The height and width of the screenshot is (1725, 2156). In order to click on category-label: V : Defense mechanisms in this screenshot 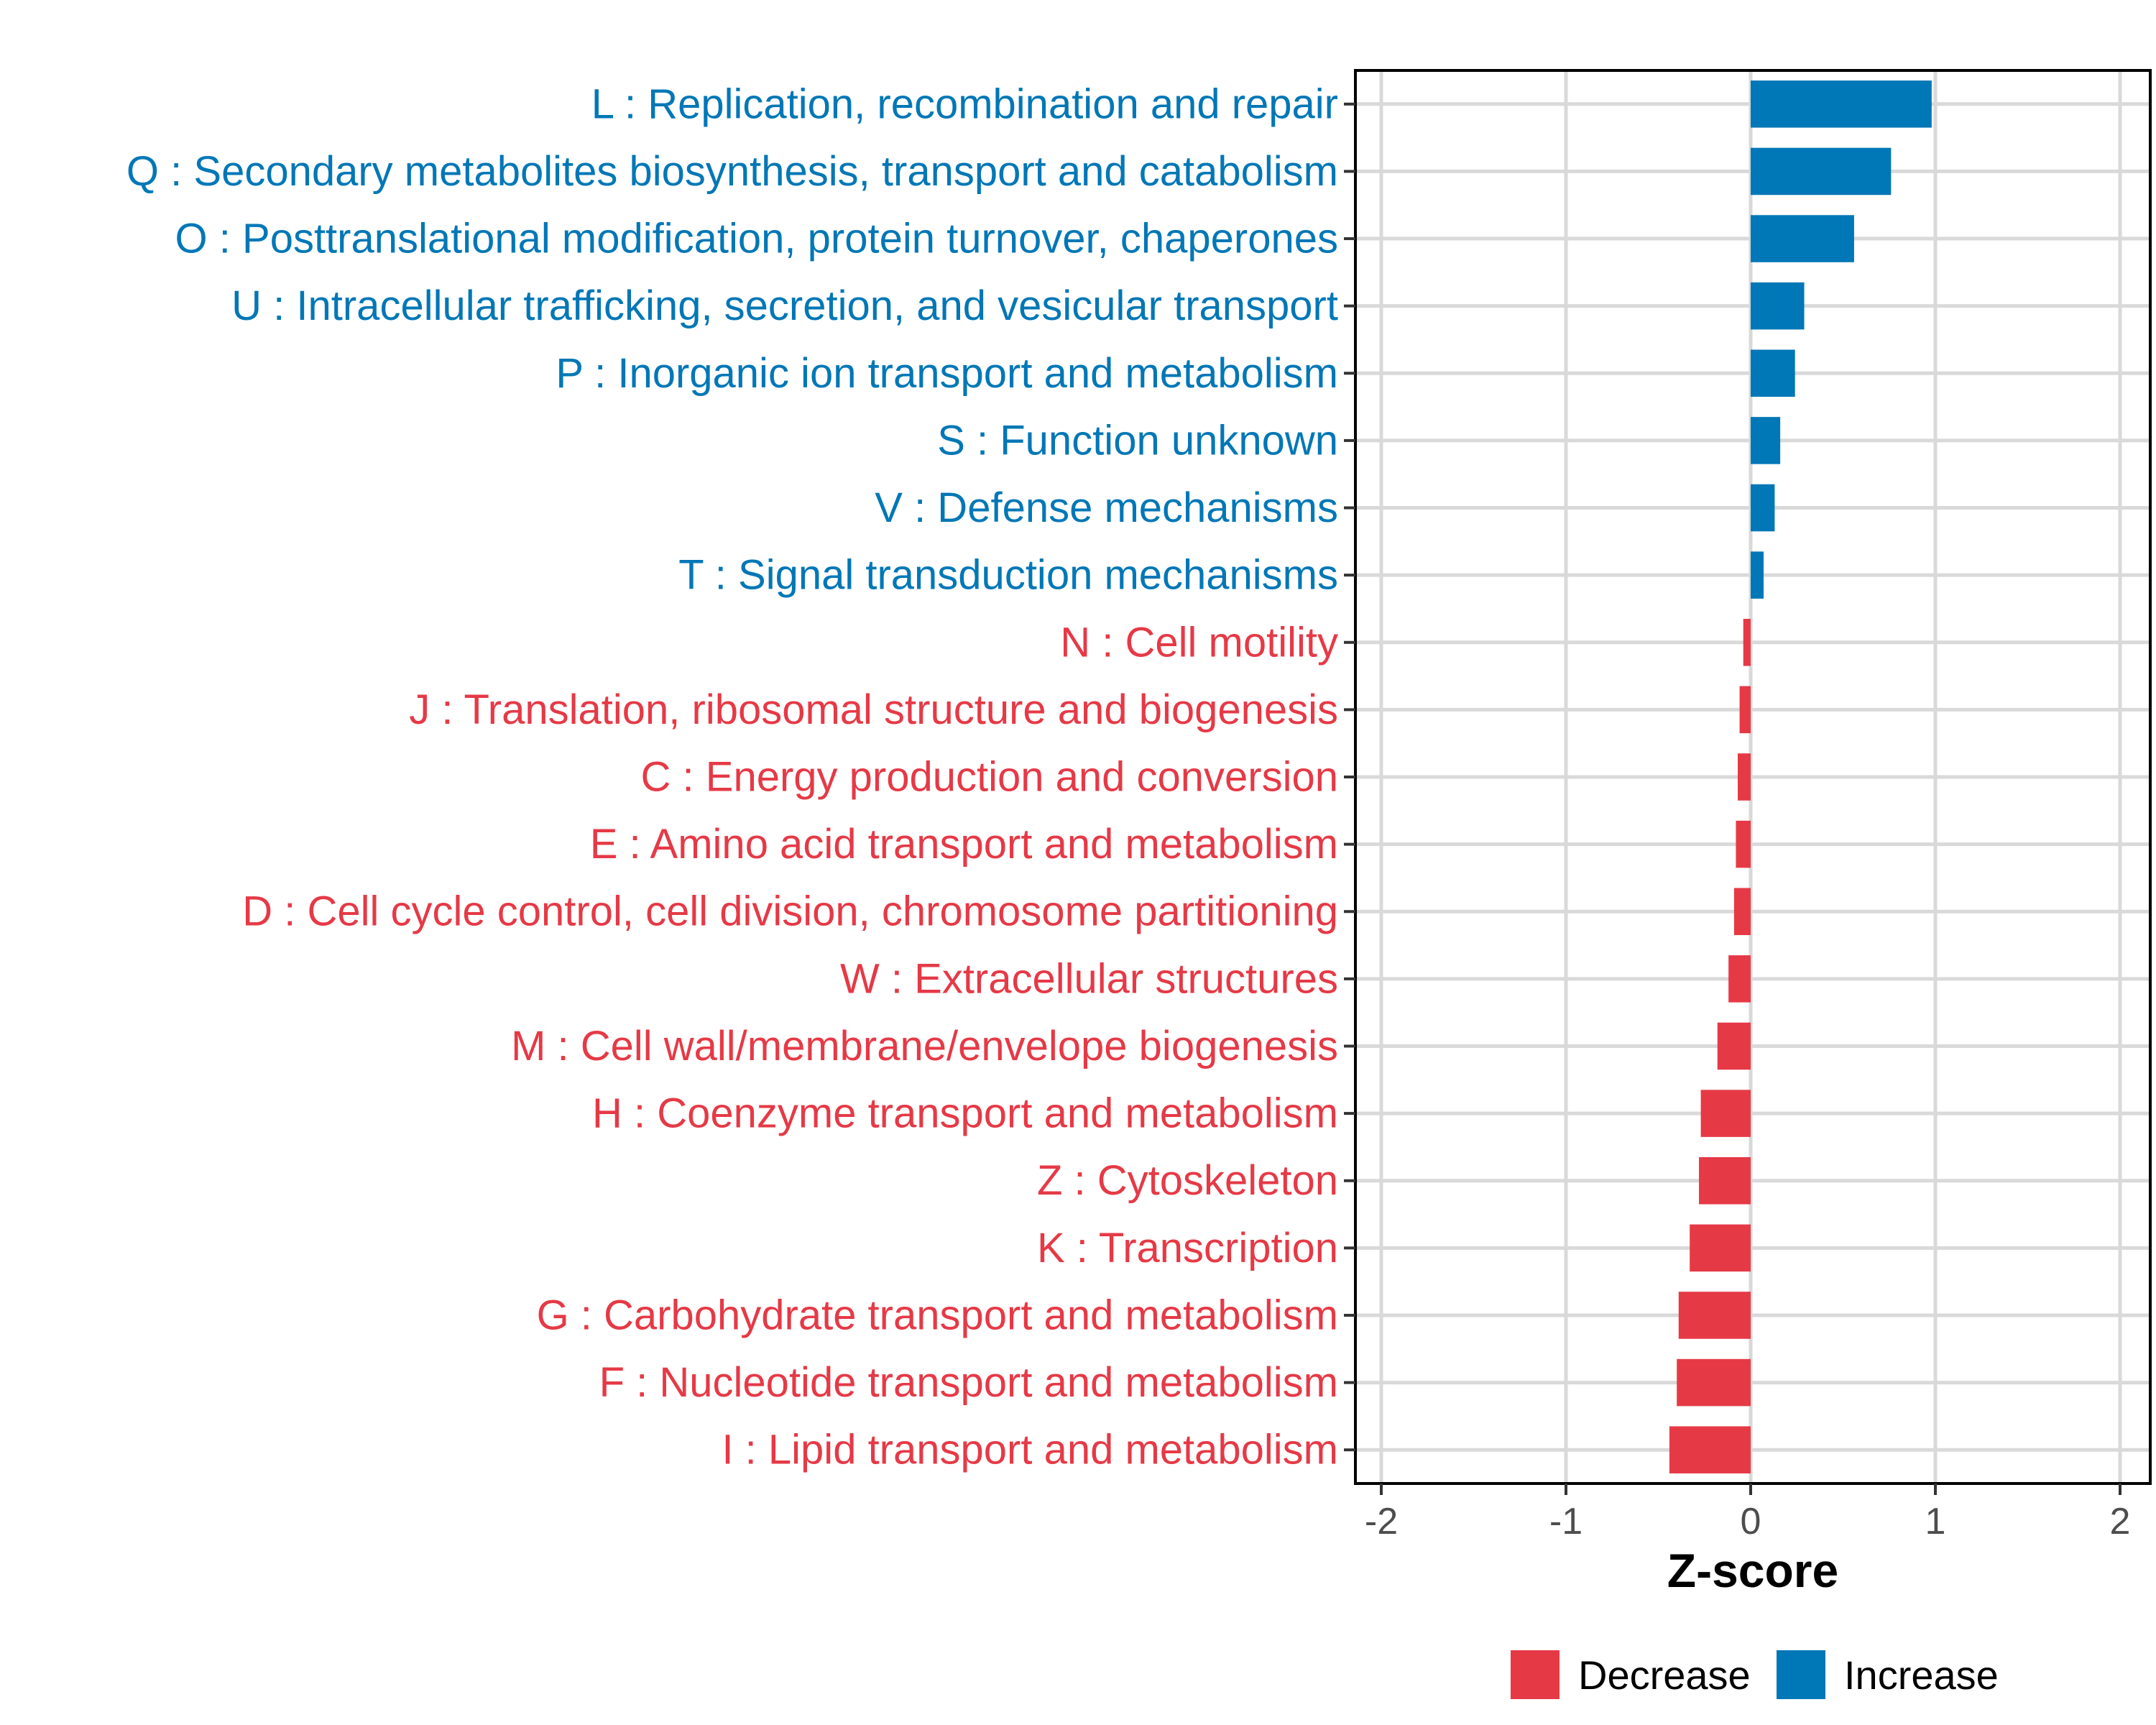, I will do `click(1106, 507)`.